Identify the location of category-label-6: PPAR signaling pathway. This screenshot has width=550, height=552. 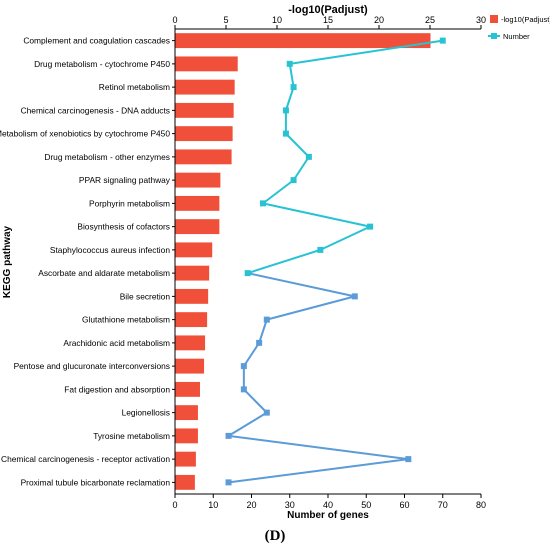
(125, 180).